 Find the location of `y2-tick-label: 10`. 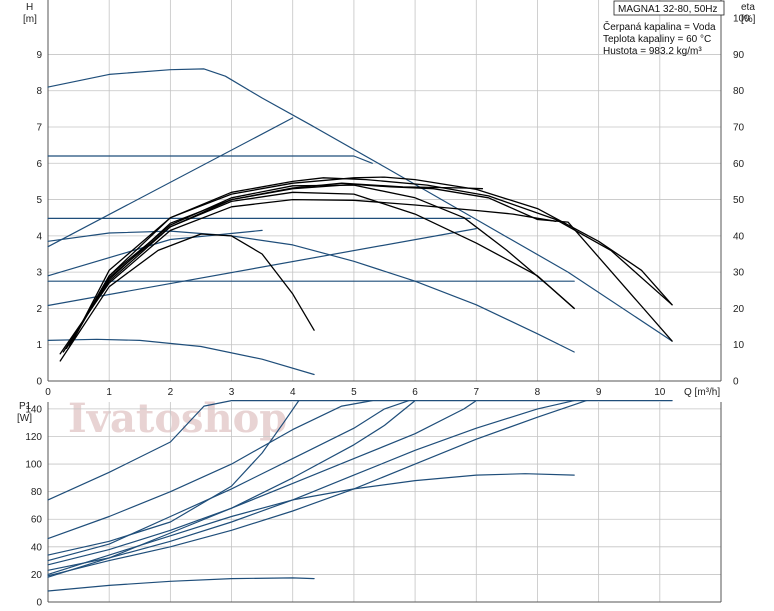

y2-tick-label: 10 is located at coordinates (739, 345).